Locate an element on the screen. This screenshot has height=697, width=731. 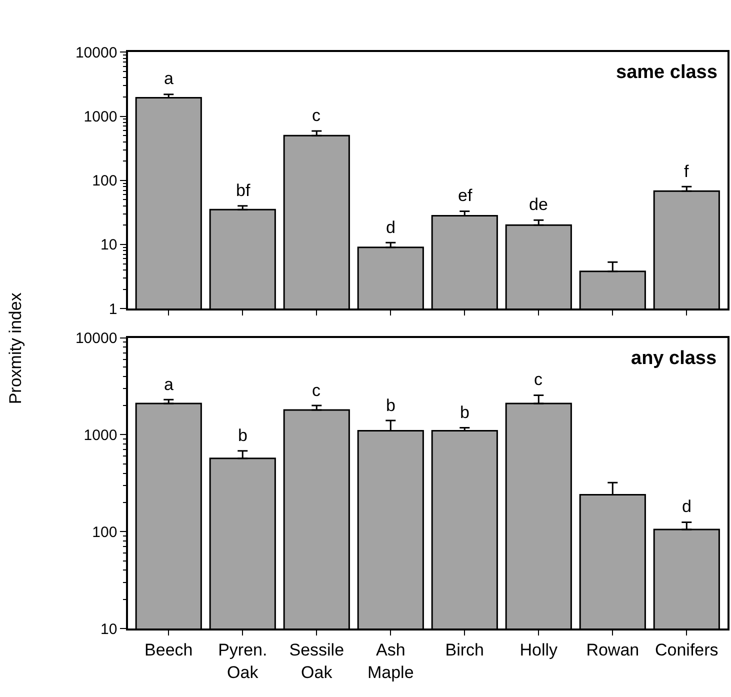
x-tick-label: Beech is located at coordinates (168, 650).